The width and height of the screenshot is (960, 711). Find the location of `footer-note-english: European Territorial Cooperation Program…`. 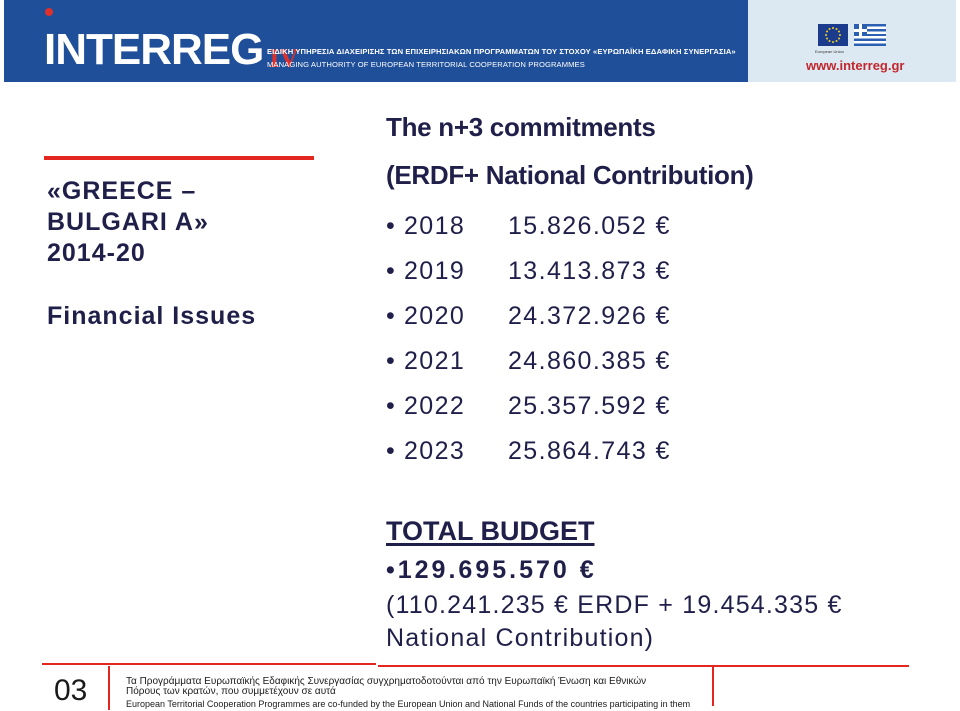

footer-note-english: European Territorial Cooperation Program… is located at coordinates (408, 704).